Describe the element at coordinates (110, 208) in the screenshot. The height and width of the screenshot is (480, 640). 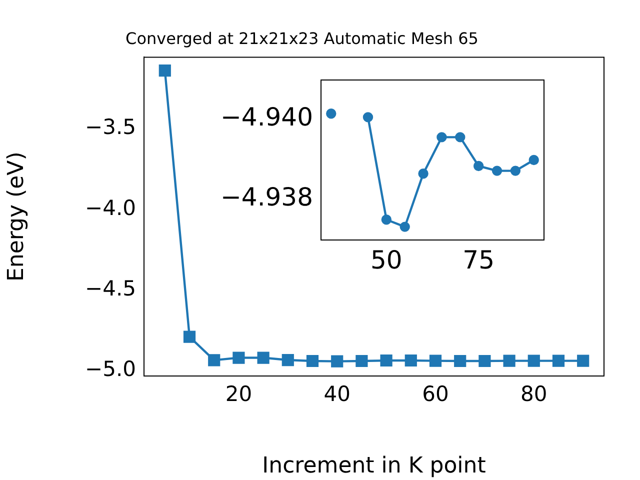
I see `y-tick-label: −4.0` at that location.